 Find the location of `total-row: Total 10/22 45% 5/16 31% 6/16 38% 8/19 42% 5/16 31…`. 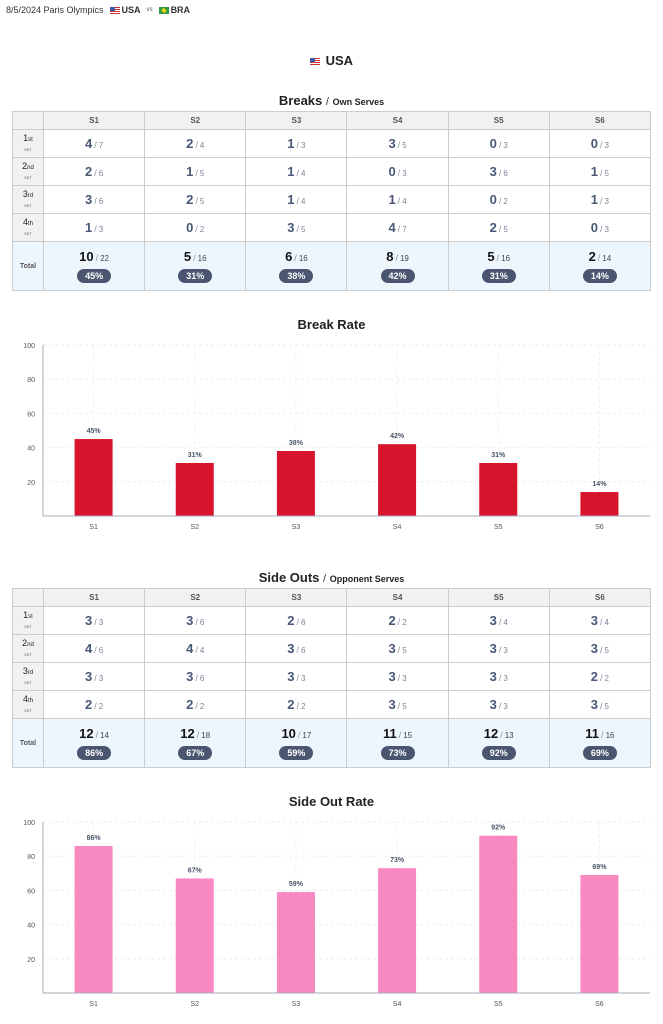

total-row: Total 10/22 45% 5/16 31% 6/16 38% 8/19 42% 5/16 31… is located at coordinates (332, 266).